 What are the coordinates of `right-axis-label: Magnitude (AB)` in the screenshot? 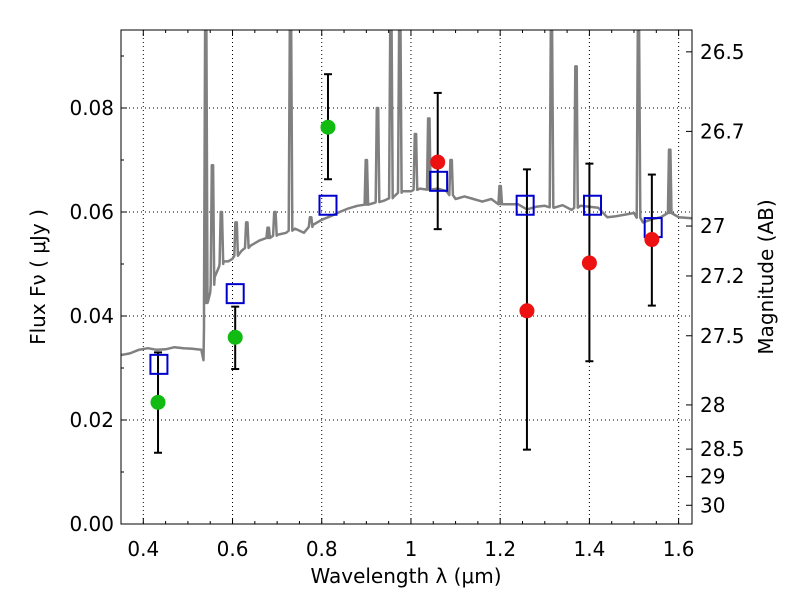 It's located at (766, 276).